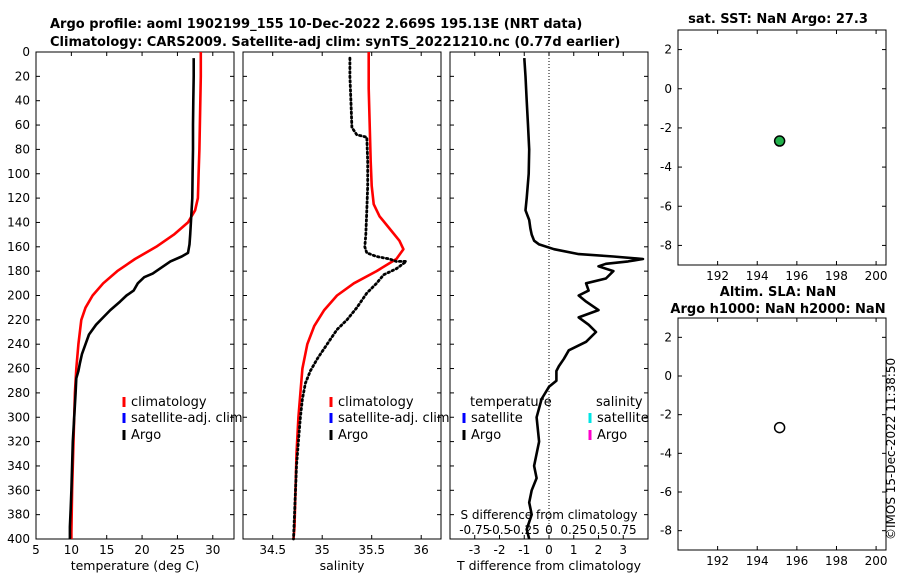 The width and height of the screenshot is (900, 580). What do you see at coordinates (778, 292) in the screenshot?
I see `sla-title-1: Altim. SLA: NaN` at bounding box center [778, 292].